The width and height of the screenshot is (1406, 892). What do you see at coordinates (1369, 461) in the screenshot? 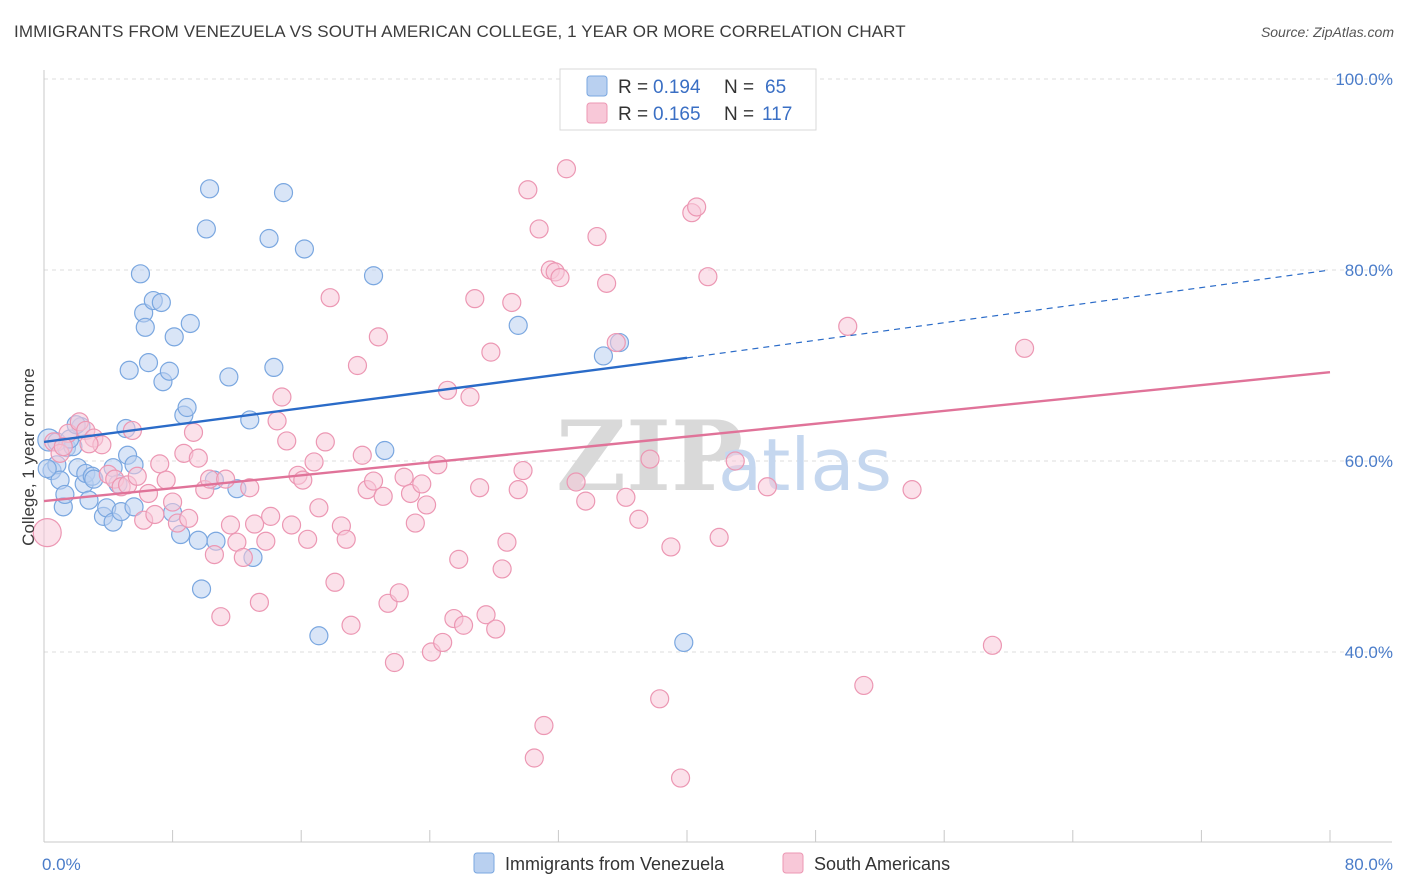
I see `y-tick-label: 60.0%` at bounding box center [1369, 461].